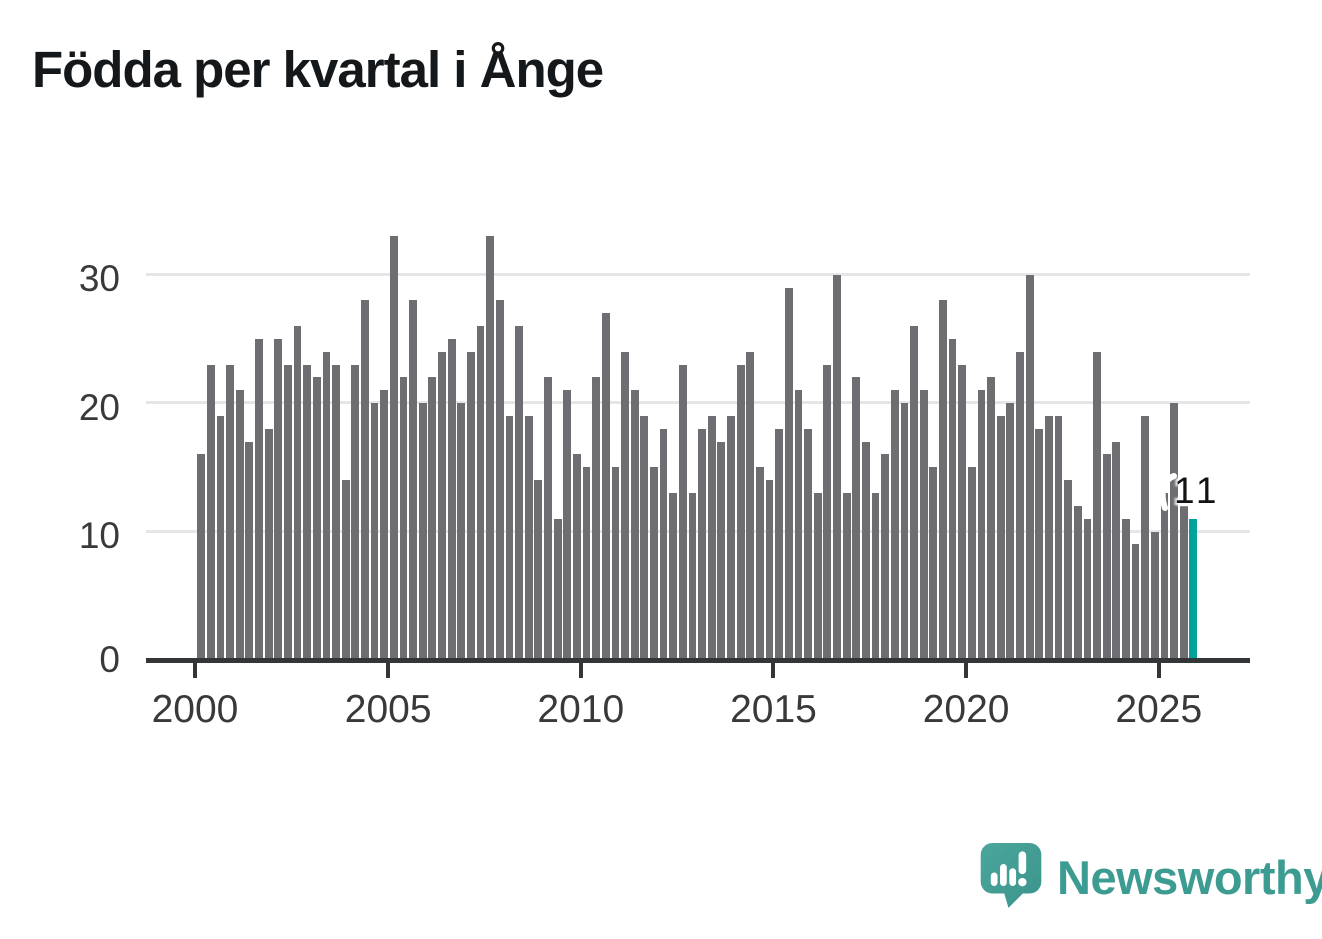 This screenshot has width=1322, height=939. Describe the element at coordinates (581, 709) in the screenshot. I see `x-axis-label-2010: 2010` at that location.